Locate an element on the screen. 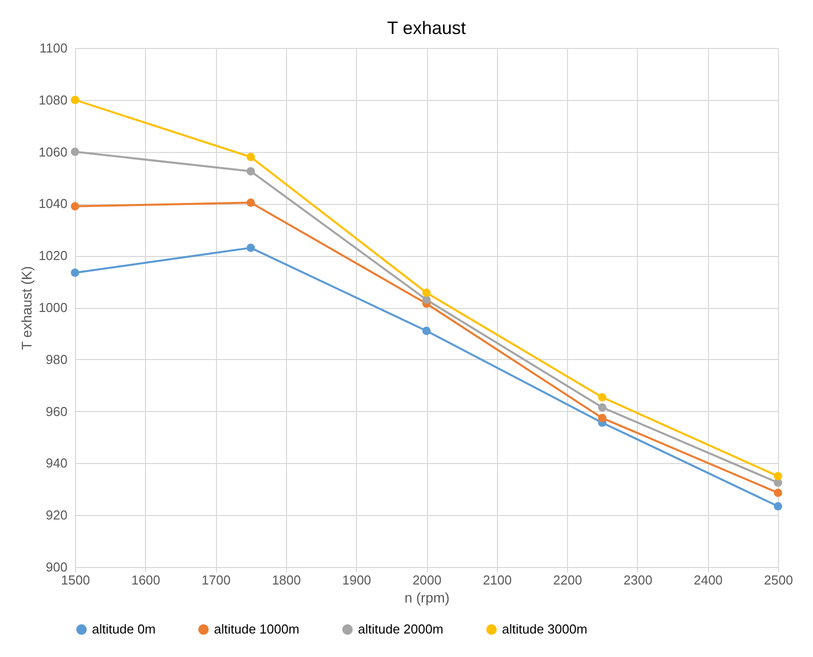 Image resolution: width=813 pixels, height=657 pixels. x-tick-label: 1800 is located at coordinates (286, 580).